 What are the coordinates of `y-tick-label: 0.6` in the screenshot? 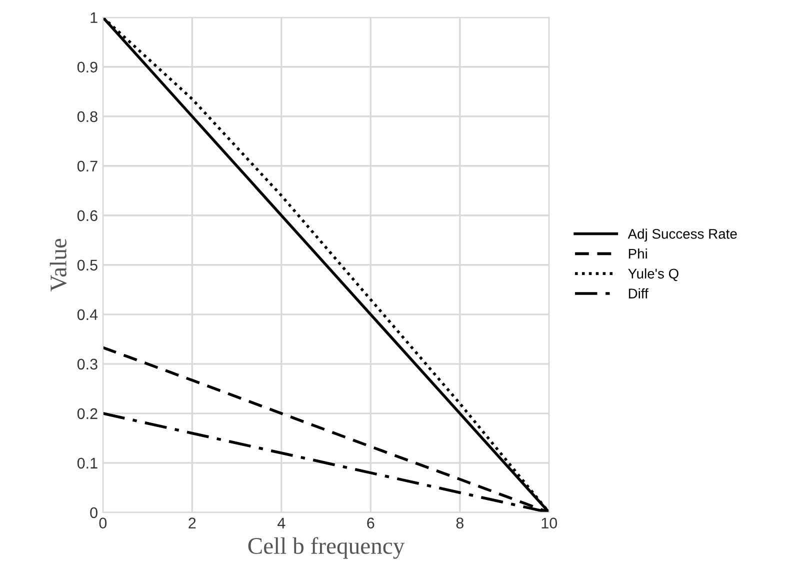 It's located at (87, 216).